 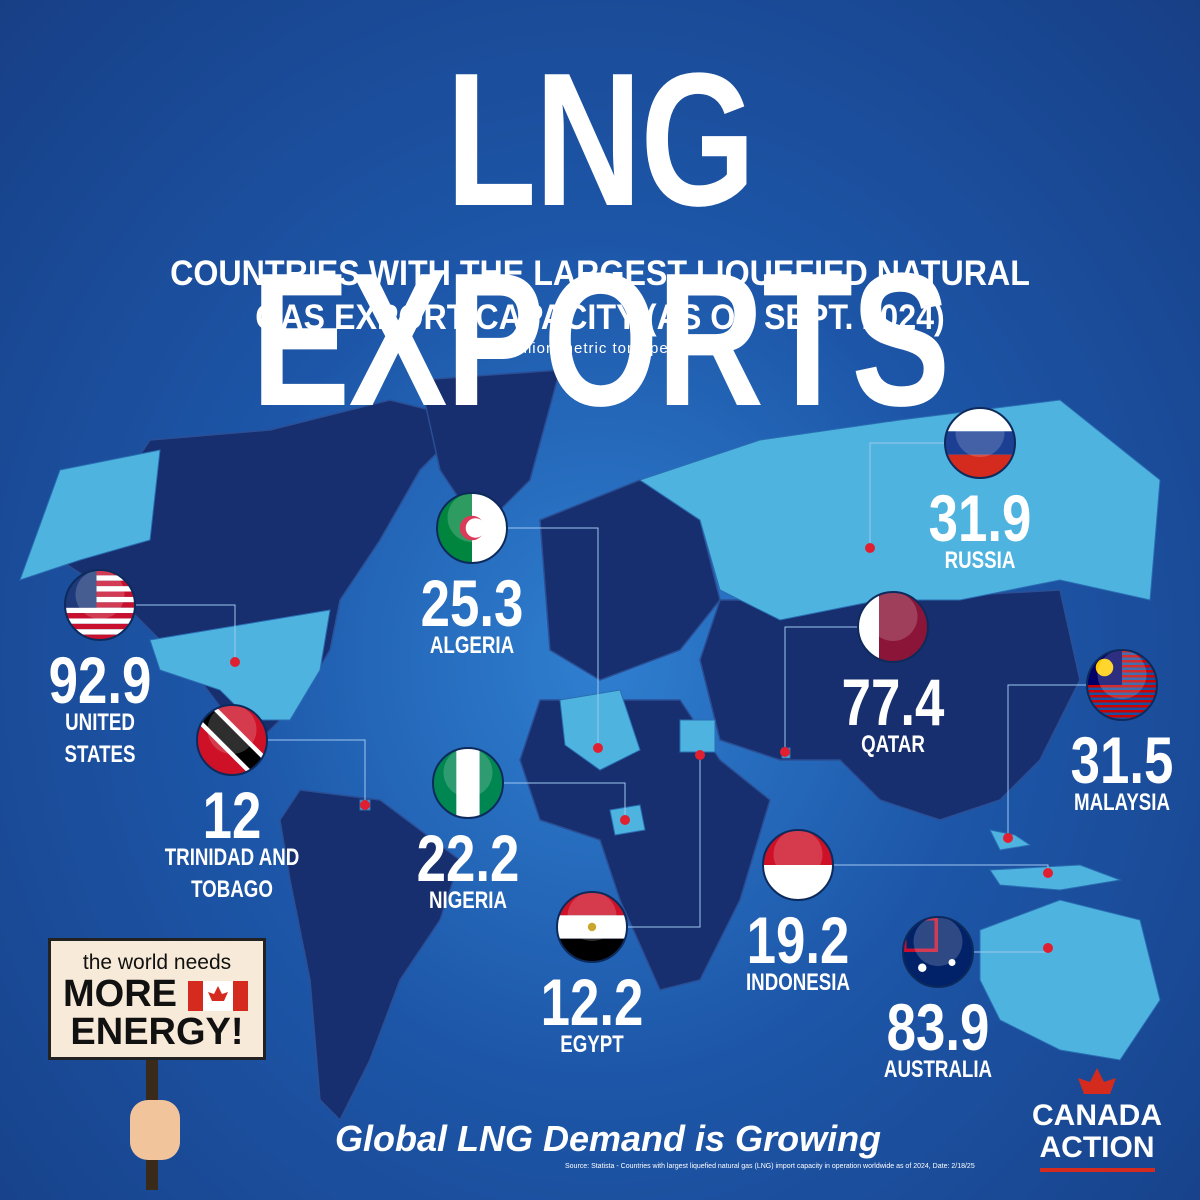 I want to click on country-name: TRINIDAD AND TOBAGO, so click(x=232, y=873).